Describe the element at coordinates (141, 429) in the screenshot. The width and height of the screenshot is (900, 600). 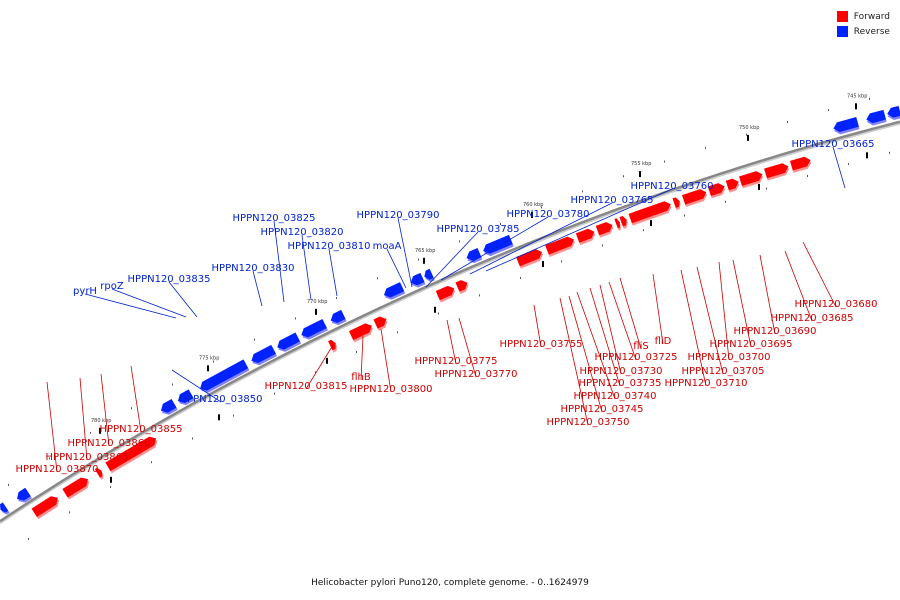
I see `gene-label: HPPN120_03855` at that location.